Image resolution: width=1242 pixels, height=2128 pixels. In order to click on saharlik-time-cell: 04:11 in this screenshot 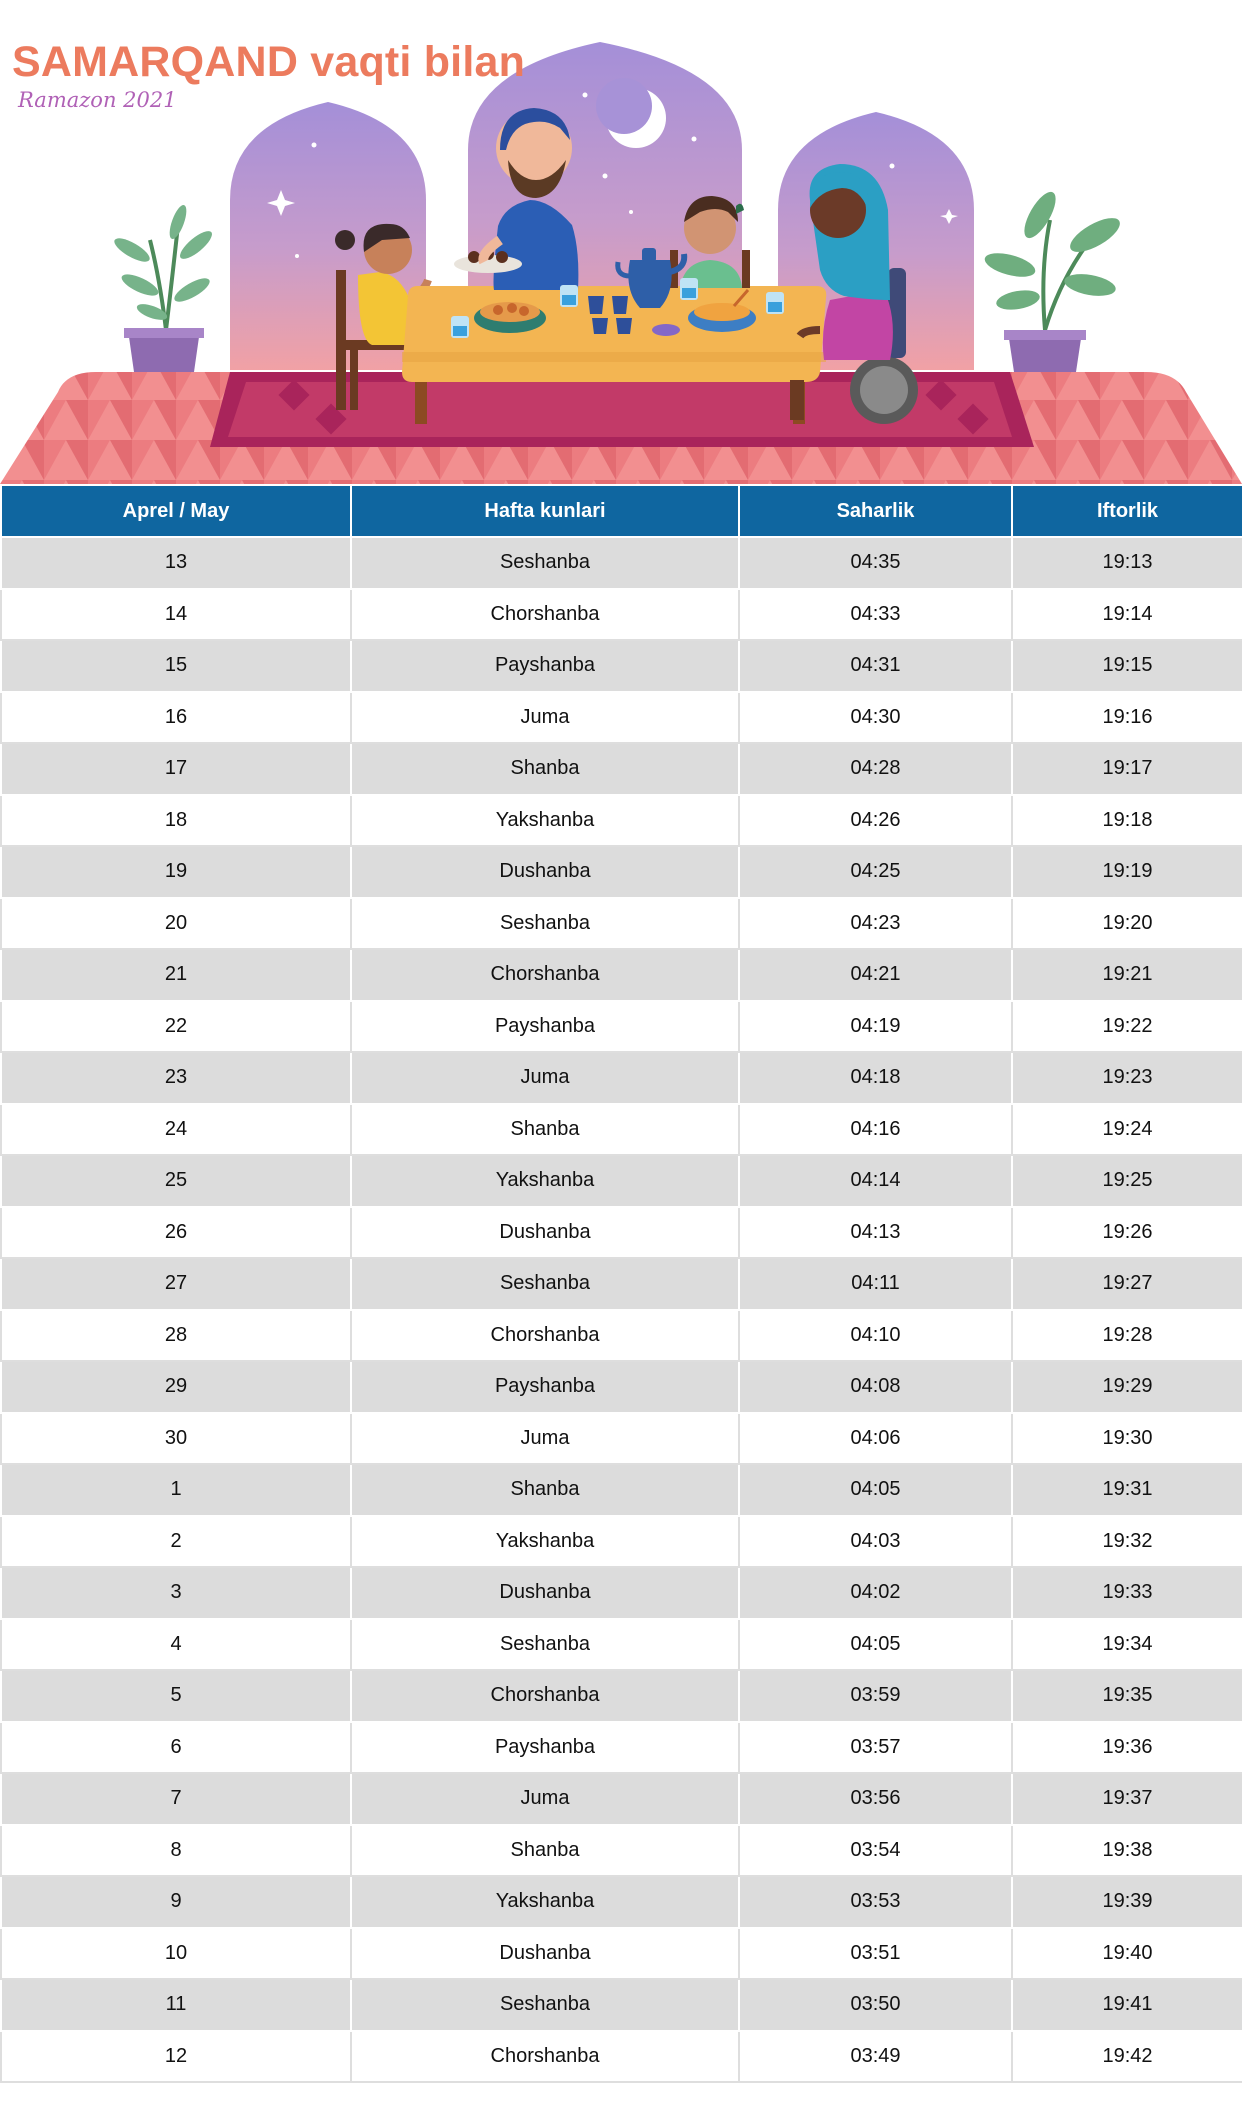, I will do `click(875, 1284)`.